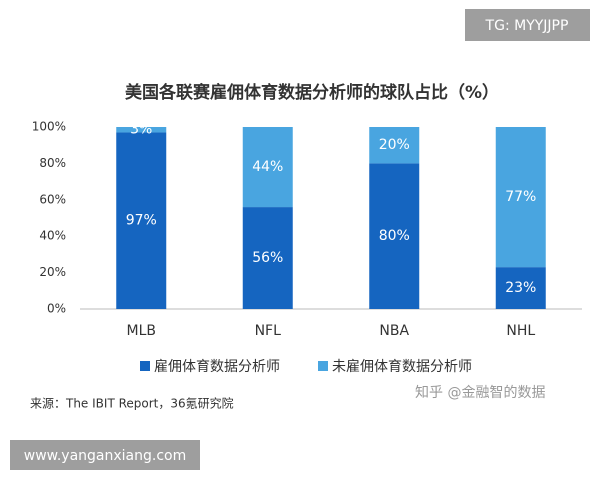  I want to click on value-label: 97%, so click(141, 221).